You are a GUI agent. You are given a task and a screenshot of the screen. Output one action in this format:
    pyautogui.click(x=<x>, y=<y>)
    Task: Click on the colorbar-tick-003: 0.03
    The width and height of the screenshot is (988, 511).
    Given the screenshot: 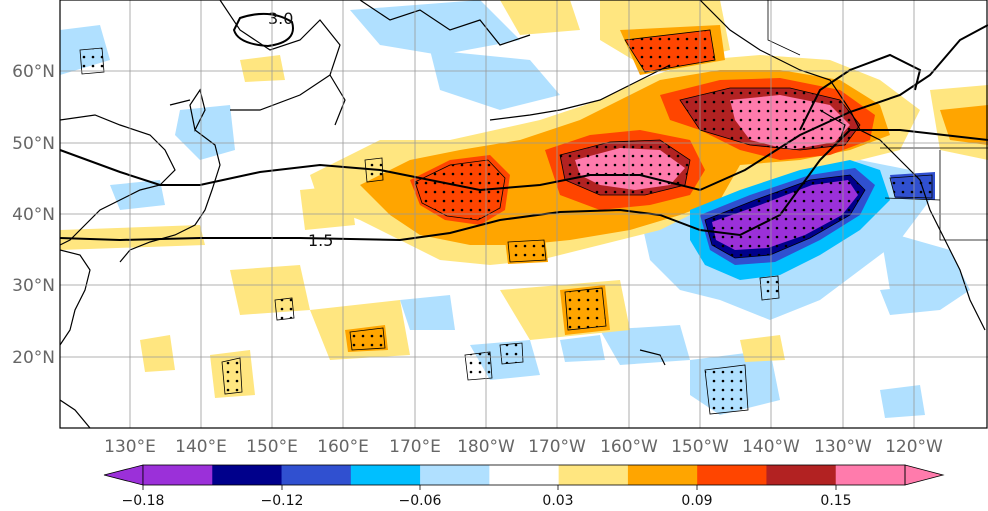 What is the action you would take?
    pyautogui.click(x=557, y=501)
    